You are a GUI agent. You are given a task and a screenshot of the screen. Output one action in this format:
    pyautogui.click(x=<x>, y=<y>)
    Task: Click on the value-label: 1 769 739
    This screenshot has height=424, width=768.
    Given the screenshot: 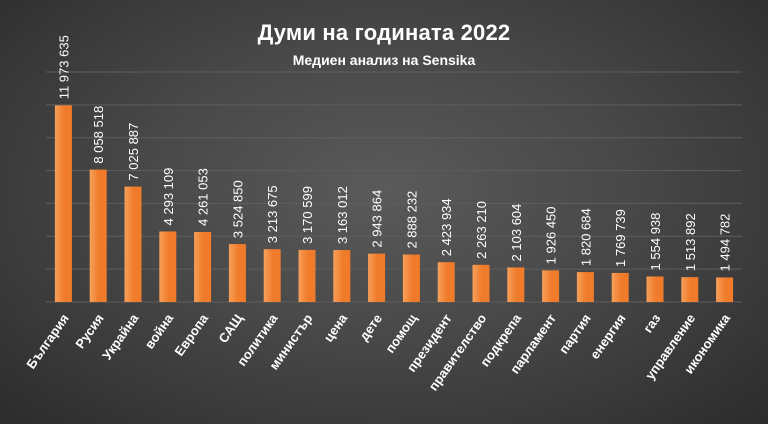 What is the action you would take?
    pyautogui.click(x=620, y=238)
    